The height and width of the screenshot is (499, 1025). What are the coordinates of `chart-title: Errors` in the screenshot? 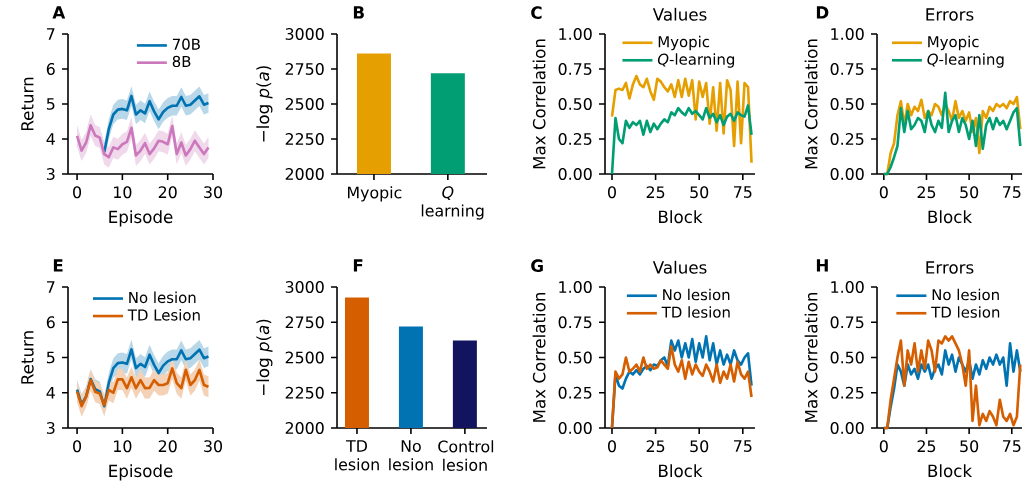 It's located at (950, 267).